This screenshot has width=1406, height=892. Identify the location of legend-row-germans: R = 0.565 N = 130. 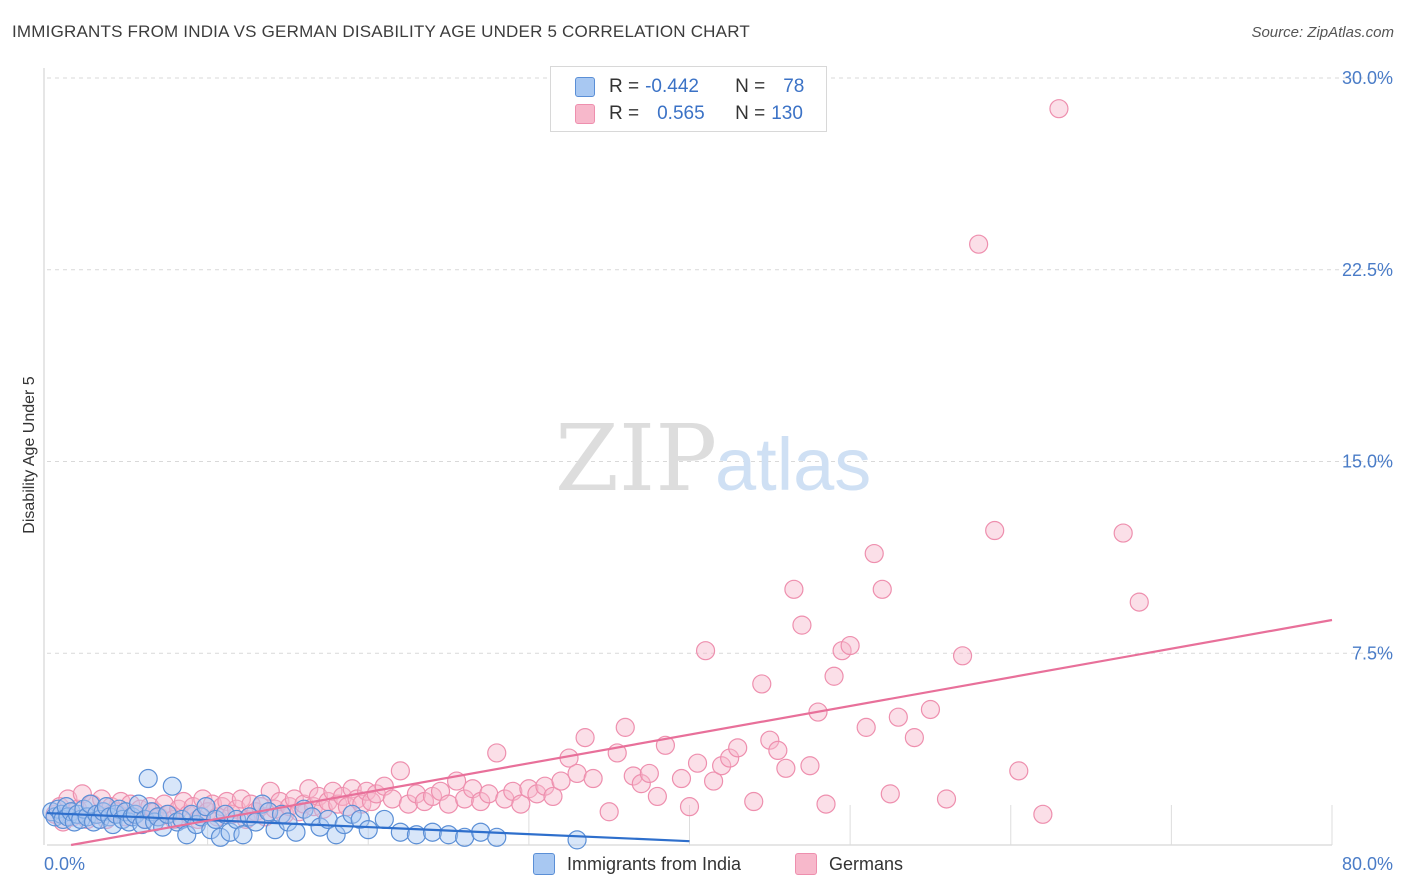
(689, 114).